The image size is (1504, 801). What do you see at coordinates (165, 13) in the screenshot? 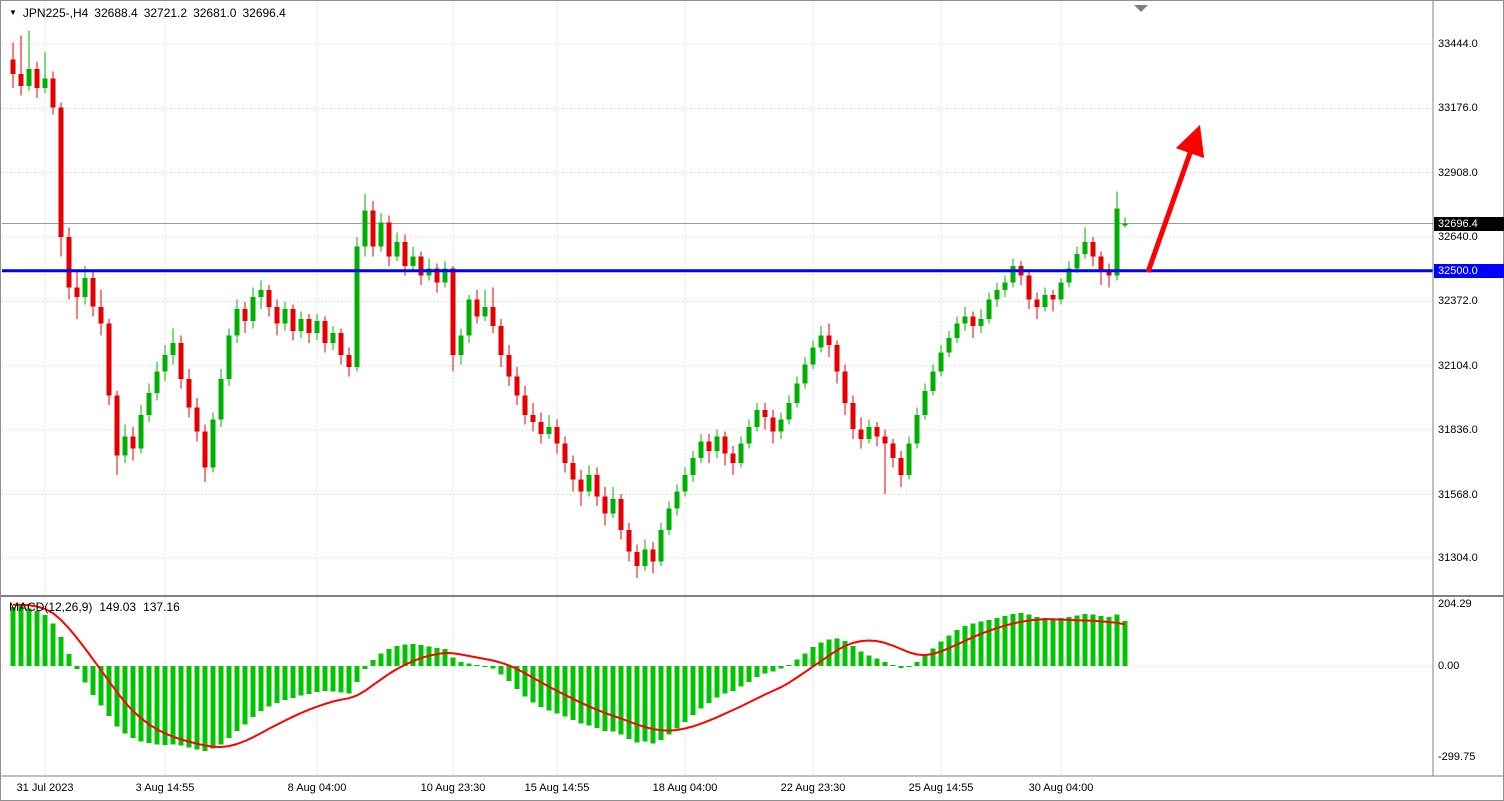
I see `high-value: 32721.2` at bounding box center [165, 13].